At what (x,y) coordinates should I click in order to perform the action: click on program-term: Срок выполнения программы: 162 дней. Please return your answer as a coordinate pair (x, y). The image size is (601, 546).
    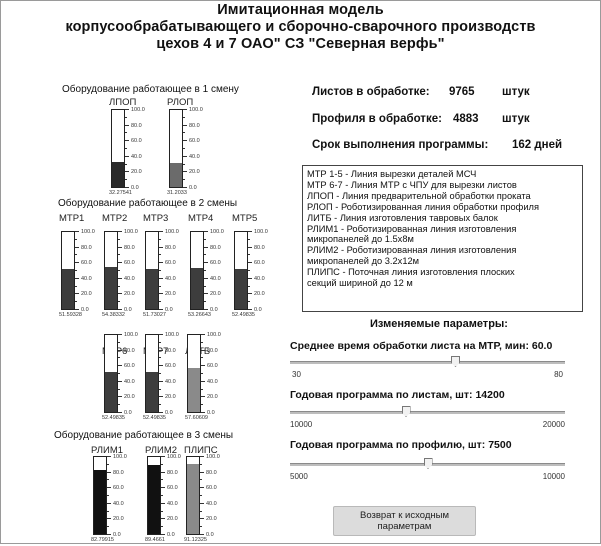
    Looking at the image, I should click on (437, 145).